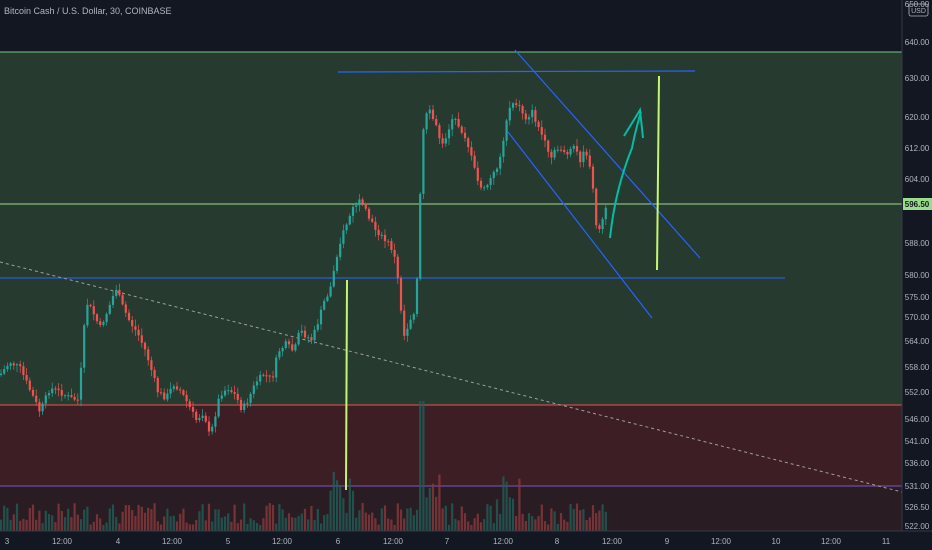 Image resolution: width=932 pixels, height=550 pixels. I want to click on measure-line-left, so click(346, 385).